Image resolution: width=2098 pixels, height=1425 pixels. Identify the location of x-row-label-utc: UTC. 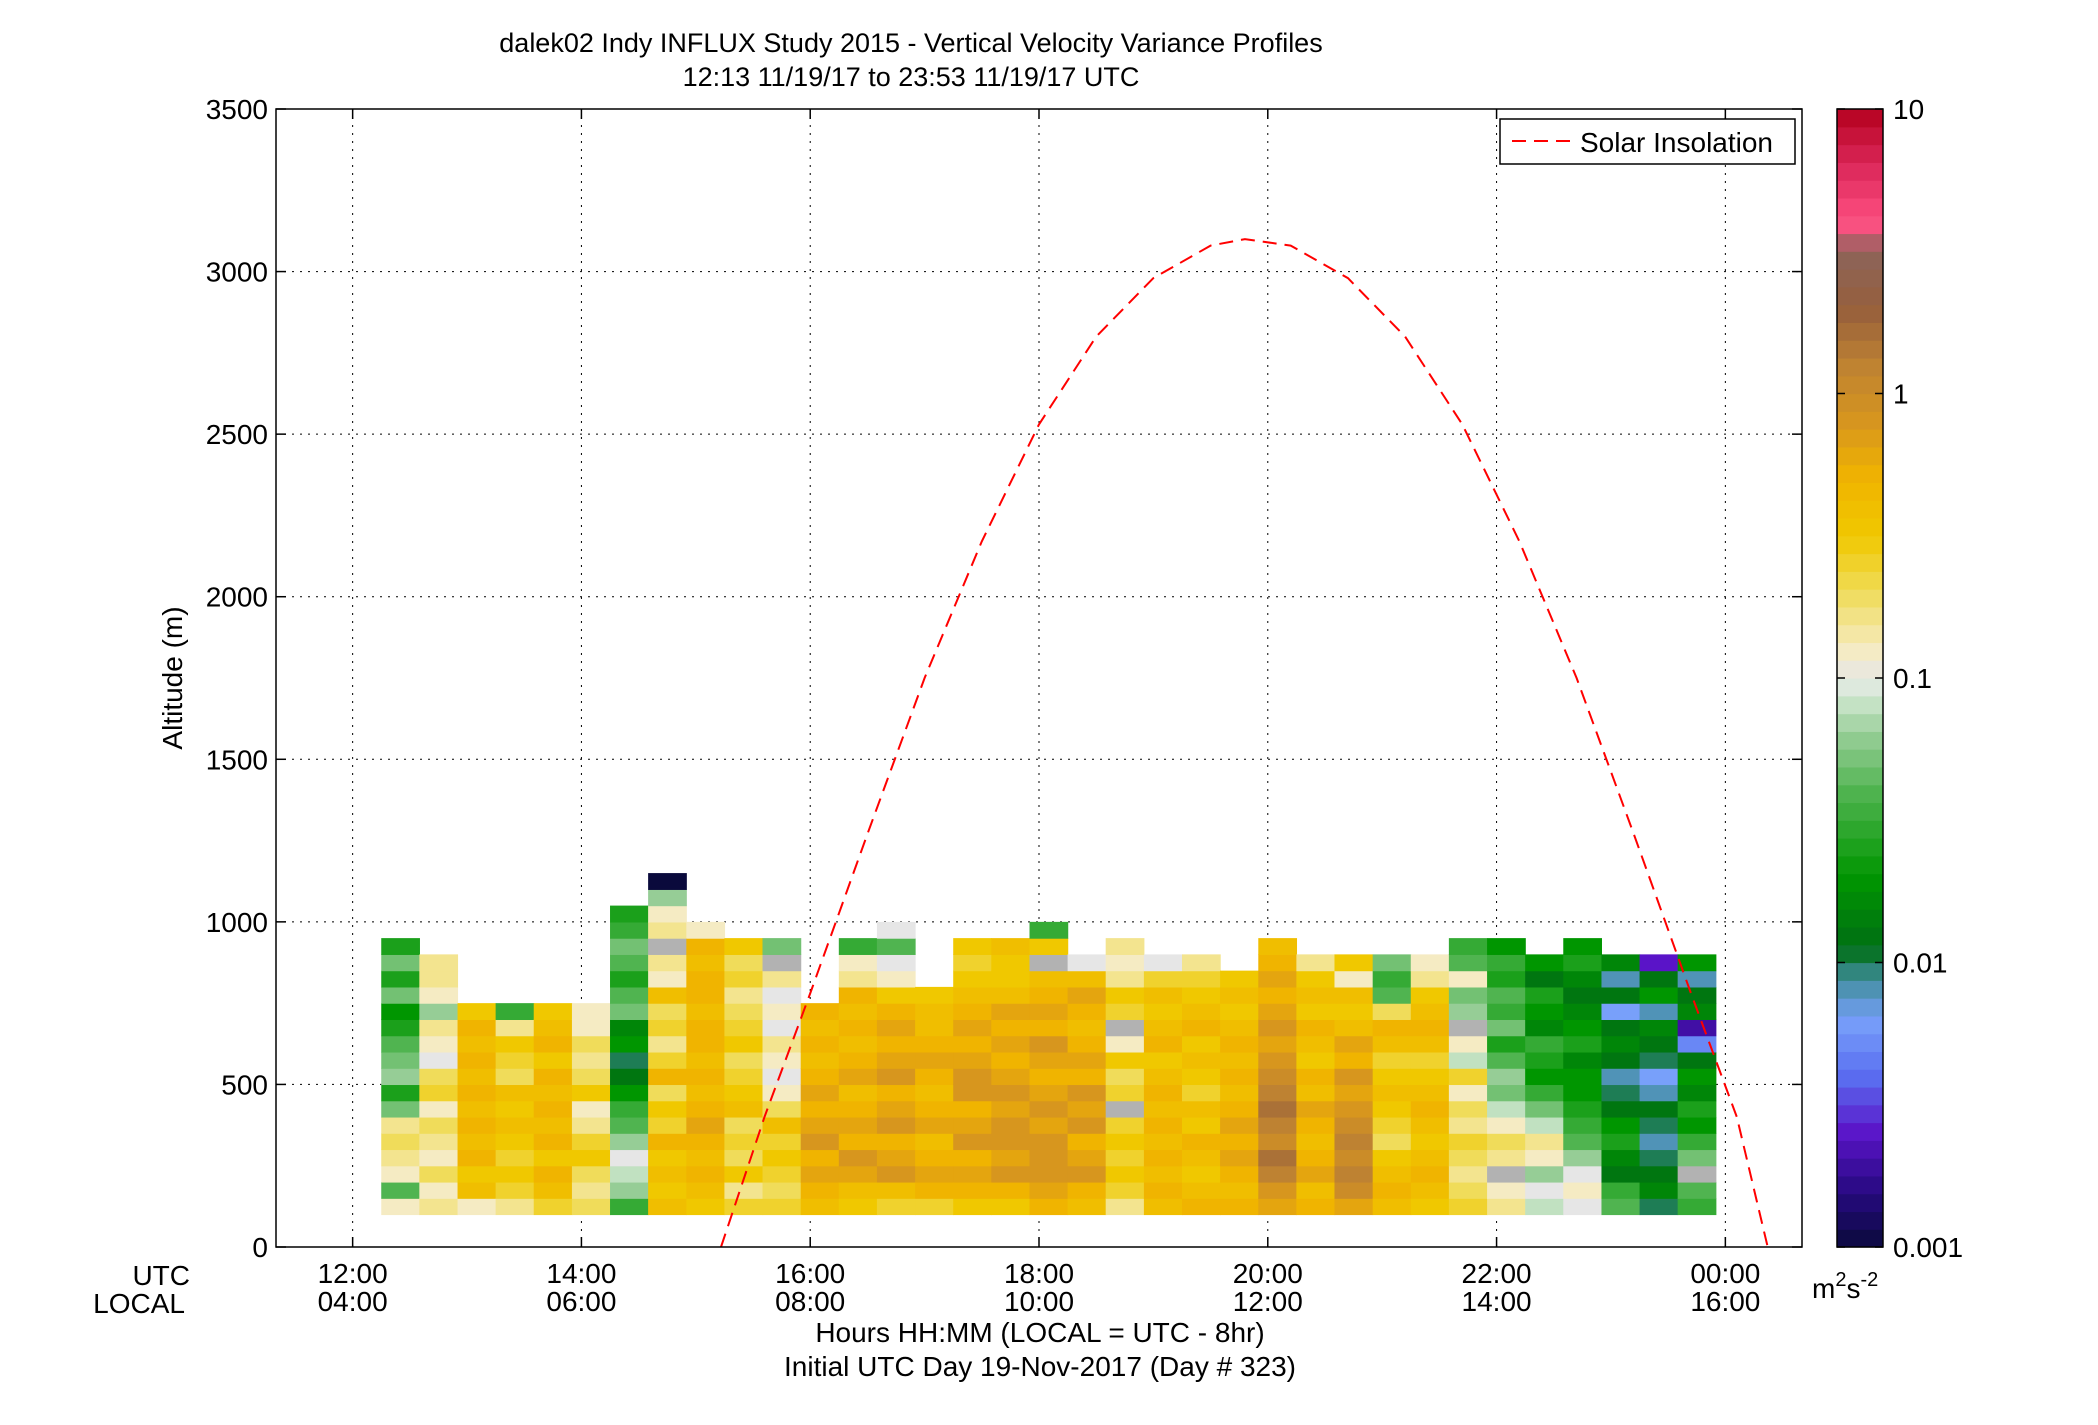
(161, 1275).